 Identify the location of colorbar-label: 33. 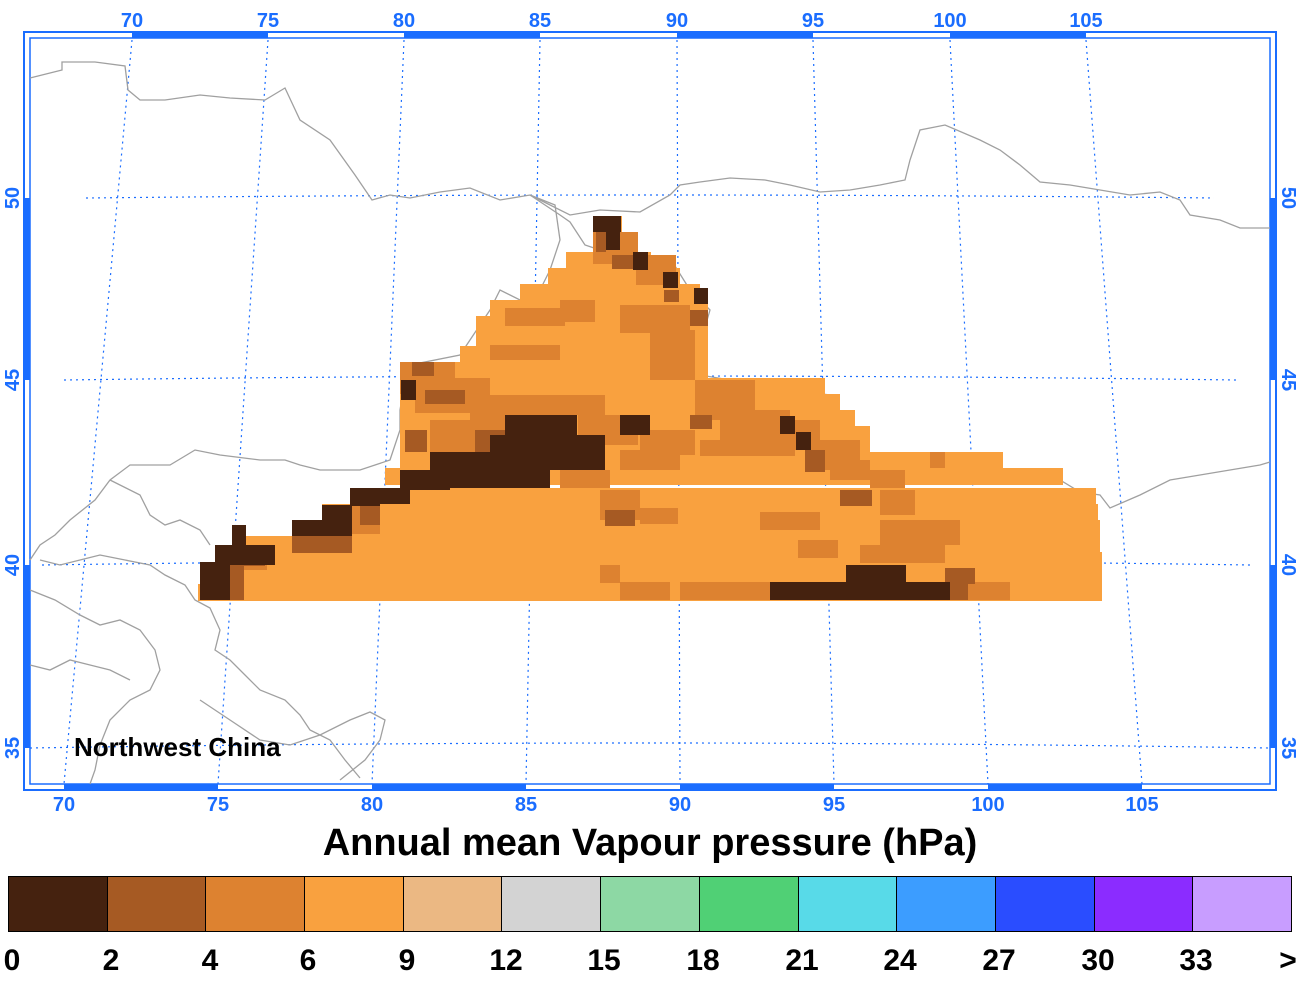
(1196, 960).